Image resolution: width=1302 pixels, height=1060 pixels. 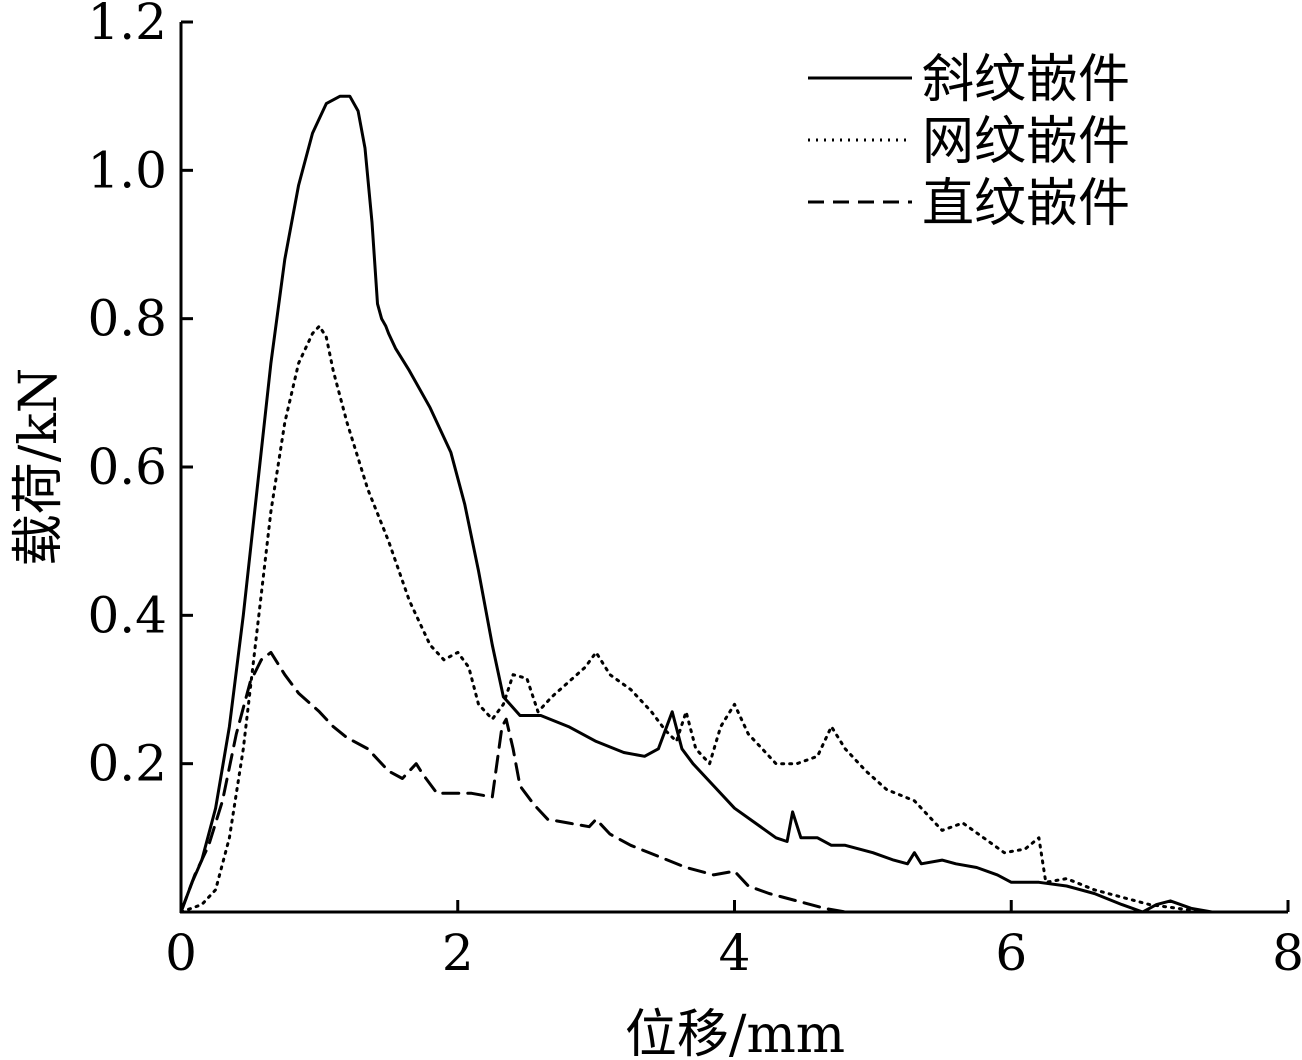 I want to click on y-axis-title: 载荷/kN, so click(x=39, y=467).